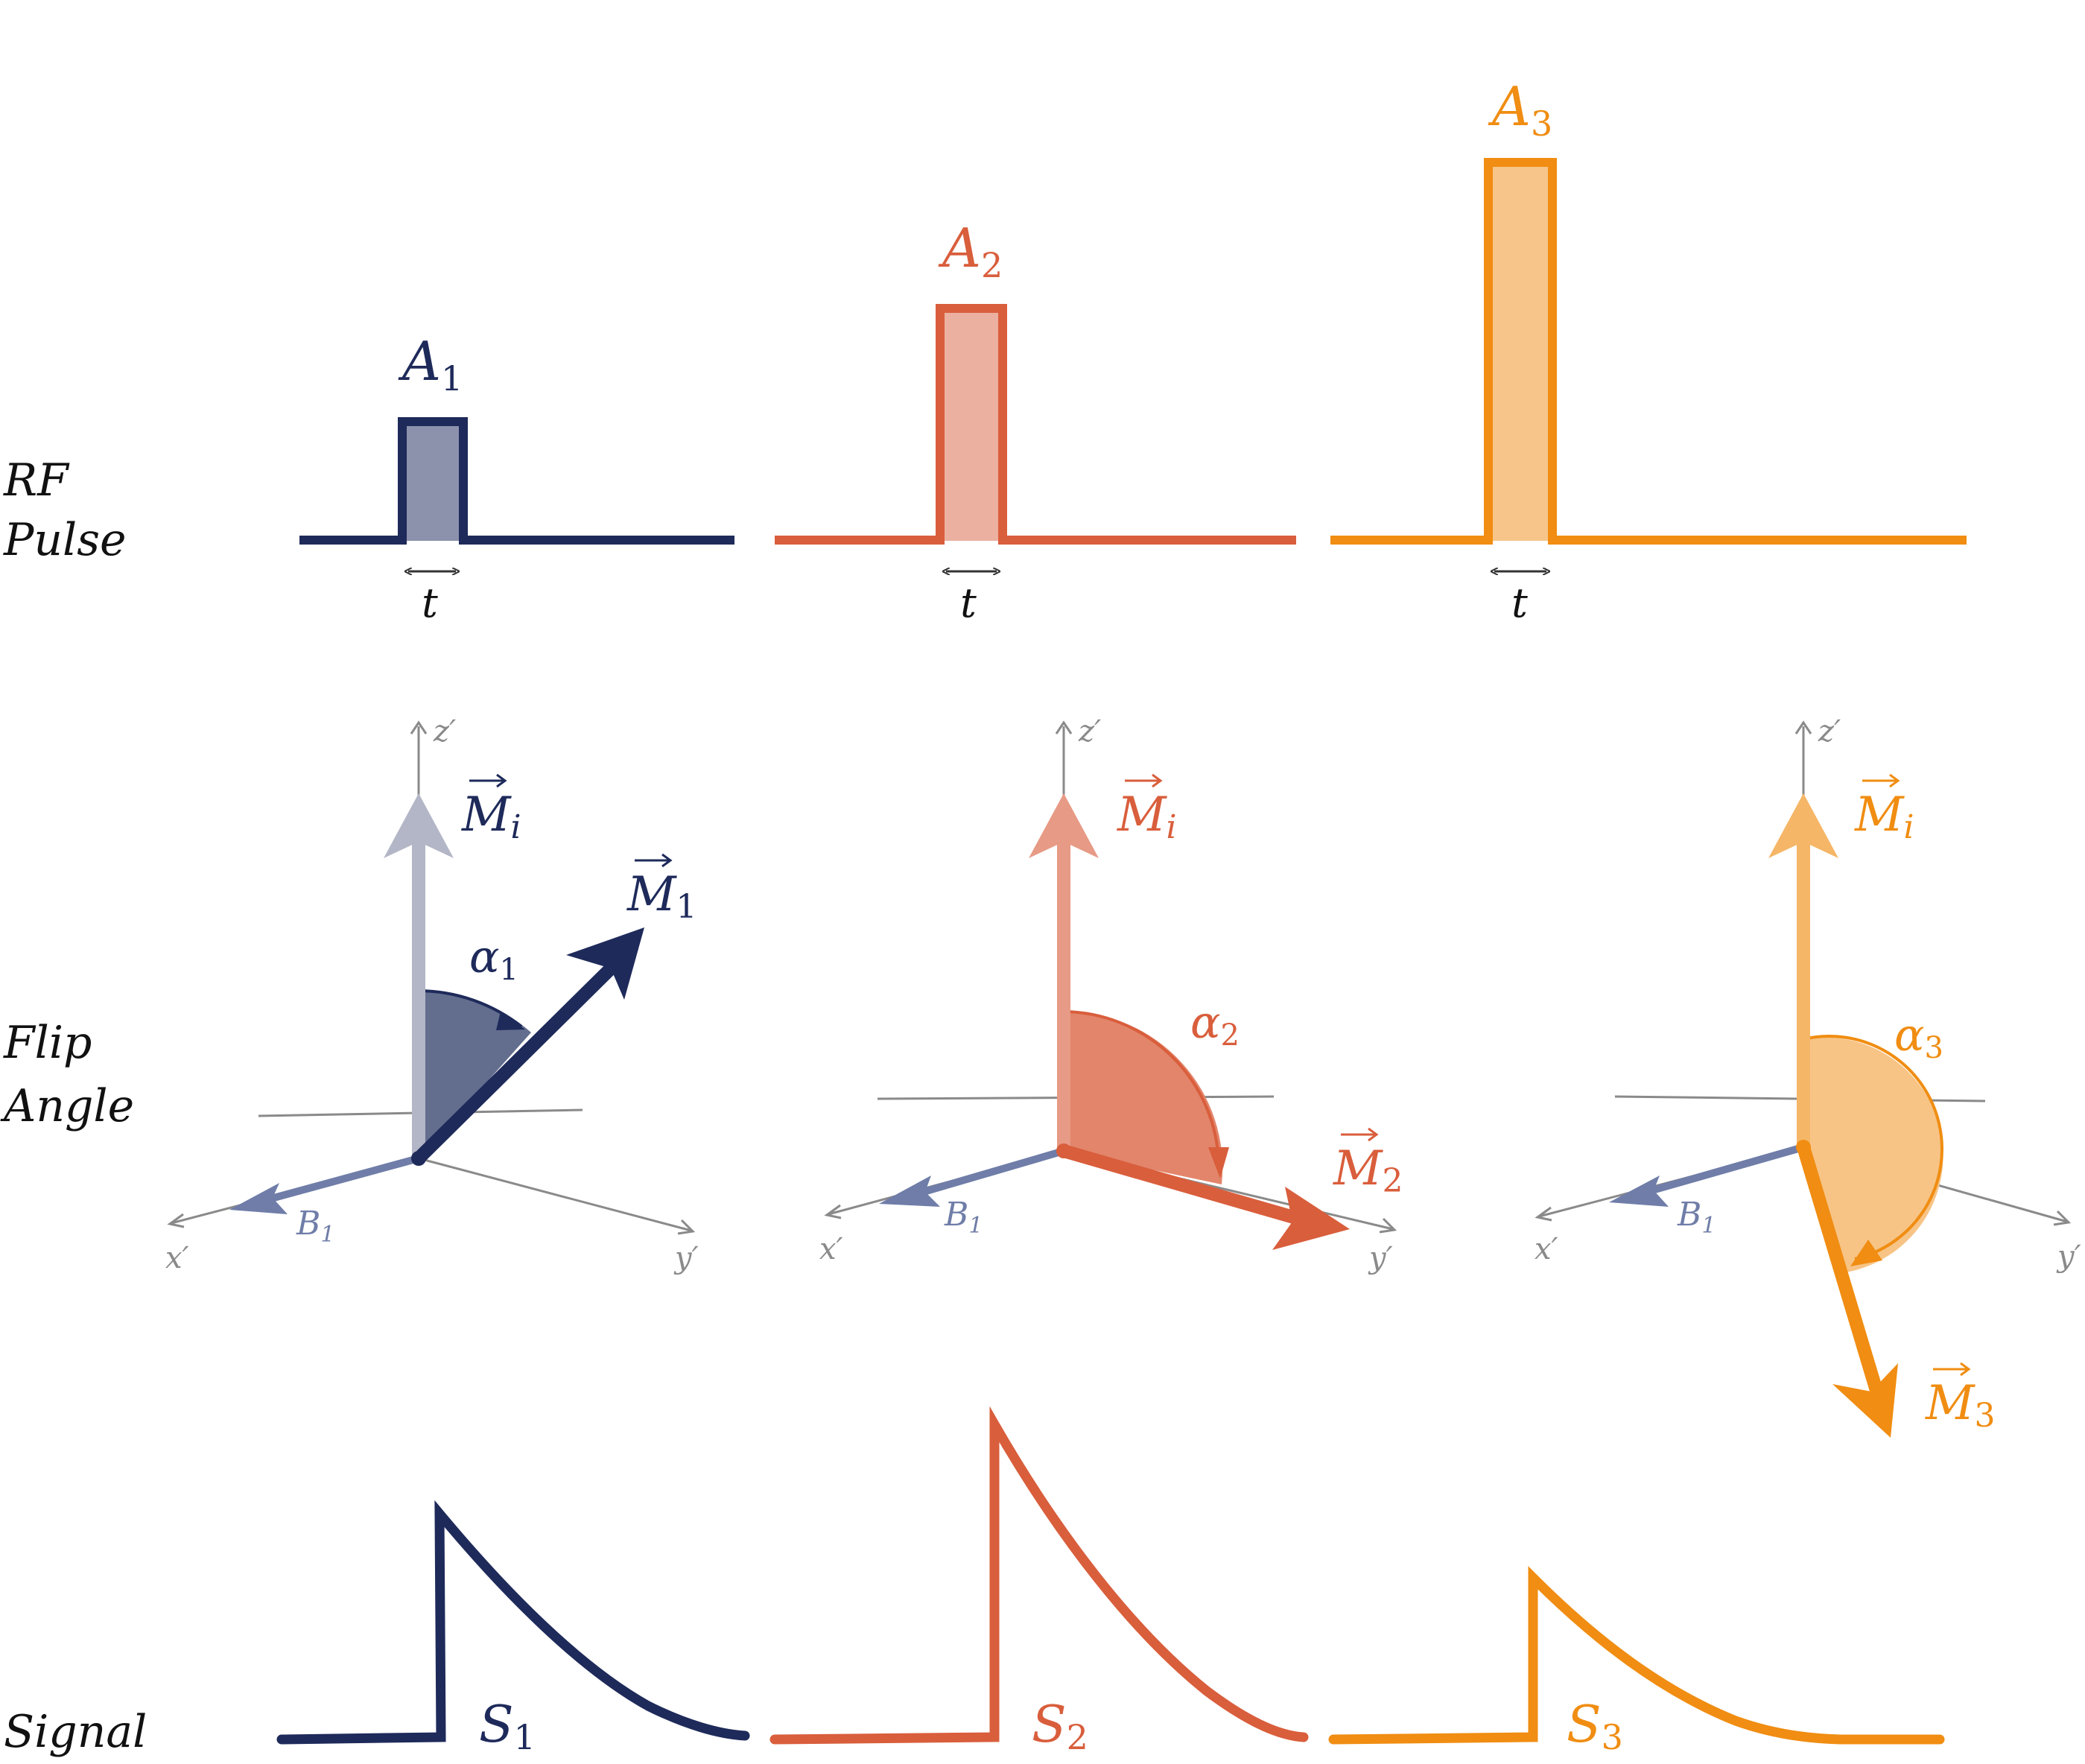 This screenshot has width=2085, height=1764. I want to click on row-label-signal: Signal, so click(75, 1732).